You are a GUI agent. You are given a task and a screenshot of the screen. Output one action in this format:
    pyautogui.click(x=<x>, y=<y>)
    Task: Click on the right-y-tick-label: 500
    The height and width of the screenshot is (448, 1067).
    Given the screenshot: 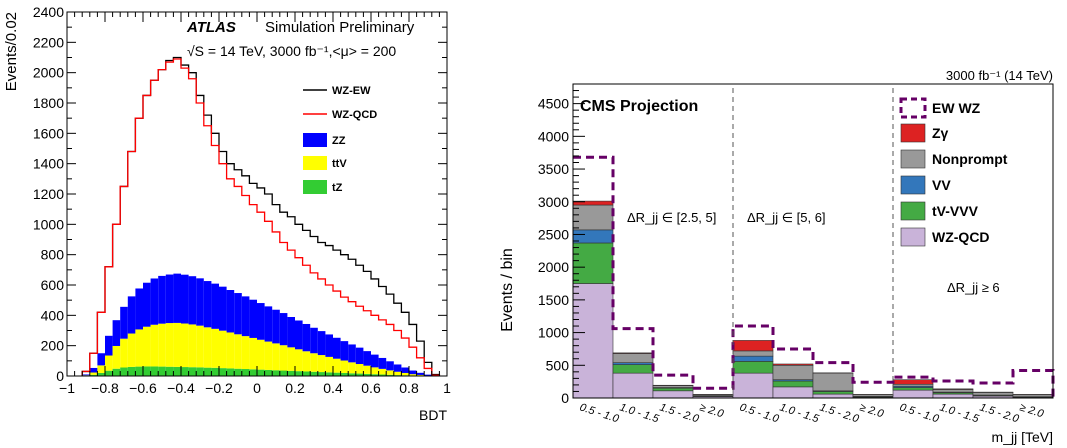 What is the action you would take?
    pyautogui.click(x=558, y=365)
    